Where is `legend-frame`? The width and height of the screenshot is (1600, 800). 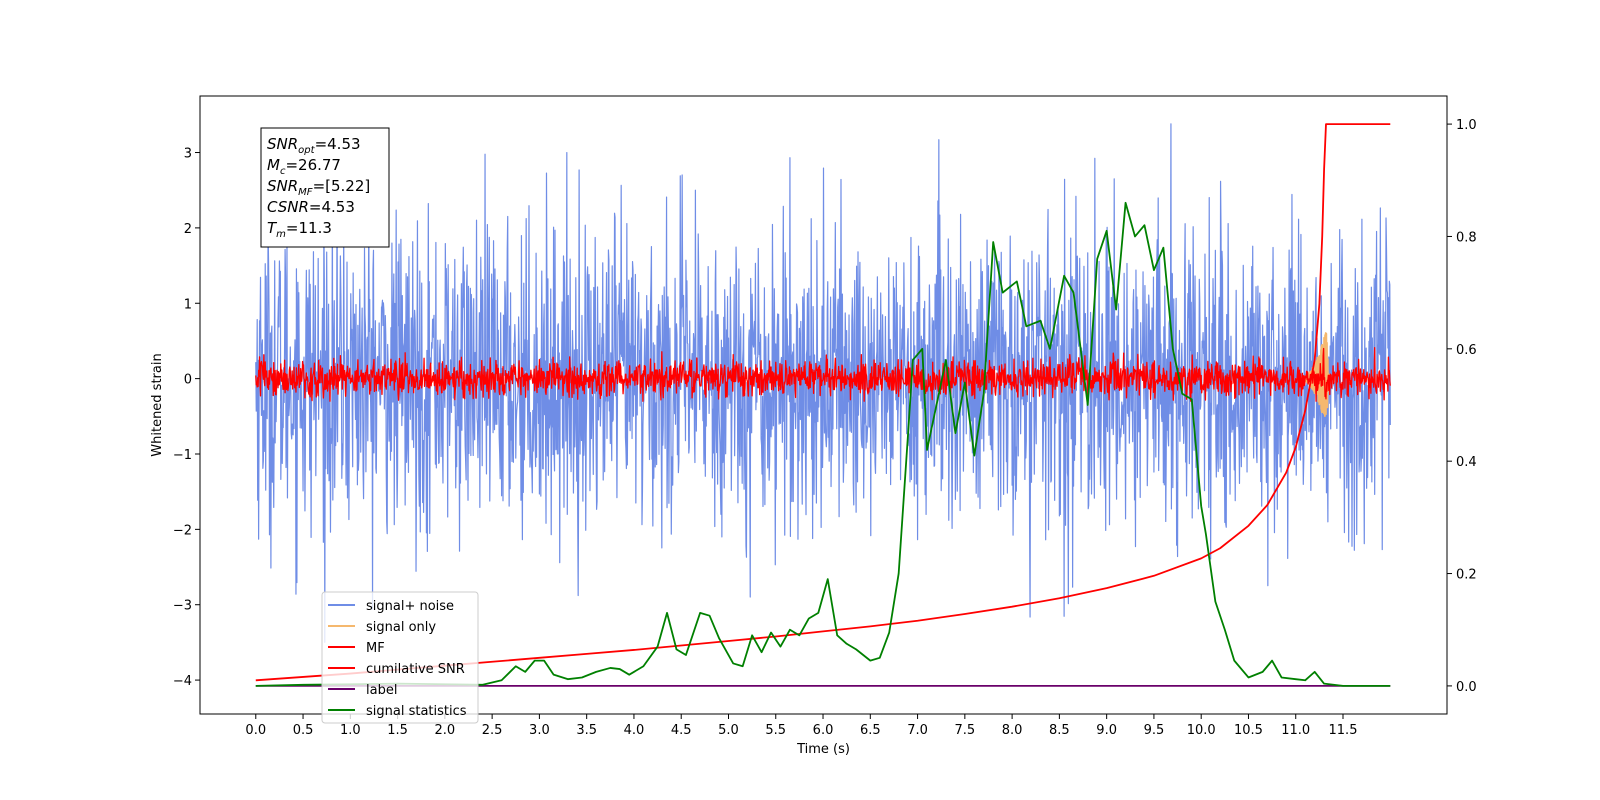 legend-frame is located at coordinates (400, 657).